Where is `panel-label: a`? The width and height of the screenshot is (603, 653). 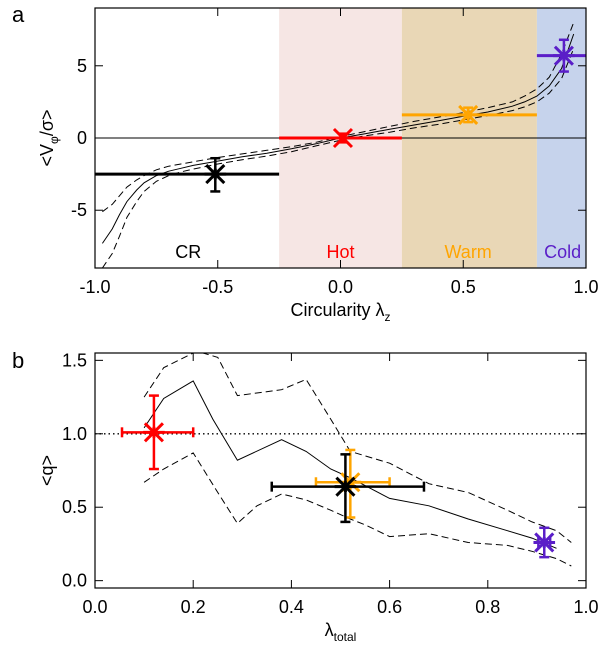 panel-label: a is located at coordinates (18, 14).